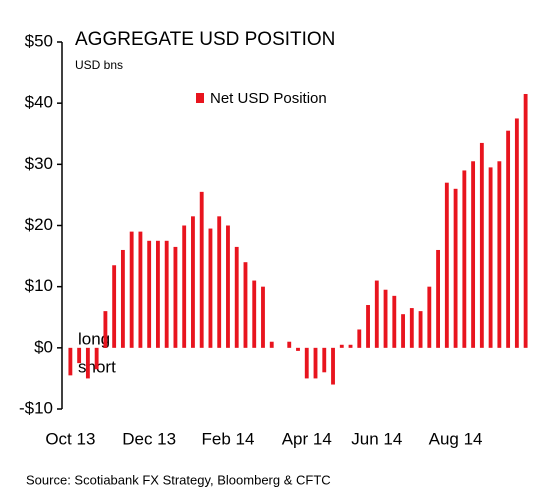 The height and width of the screenshot is (499, 555). Describe the element at coordinates (39, 40) in the screenshot. I see `y-tick-label: $50` at that location.